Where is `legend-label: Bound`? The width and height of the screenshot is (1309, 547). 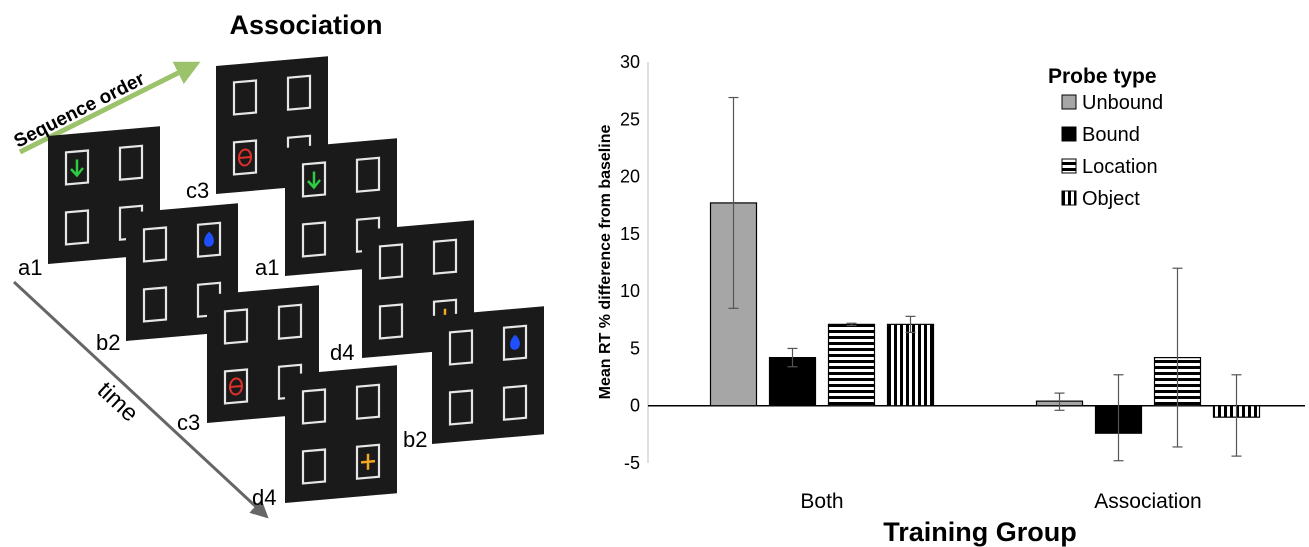 legend-label: Bound is located at coordinates (1111, 135).